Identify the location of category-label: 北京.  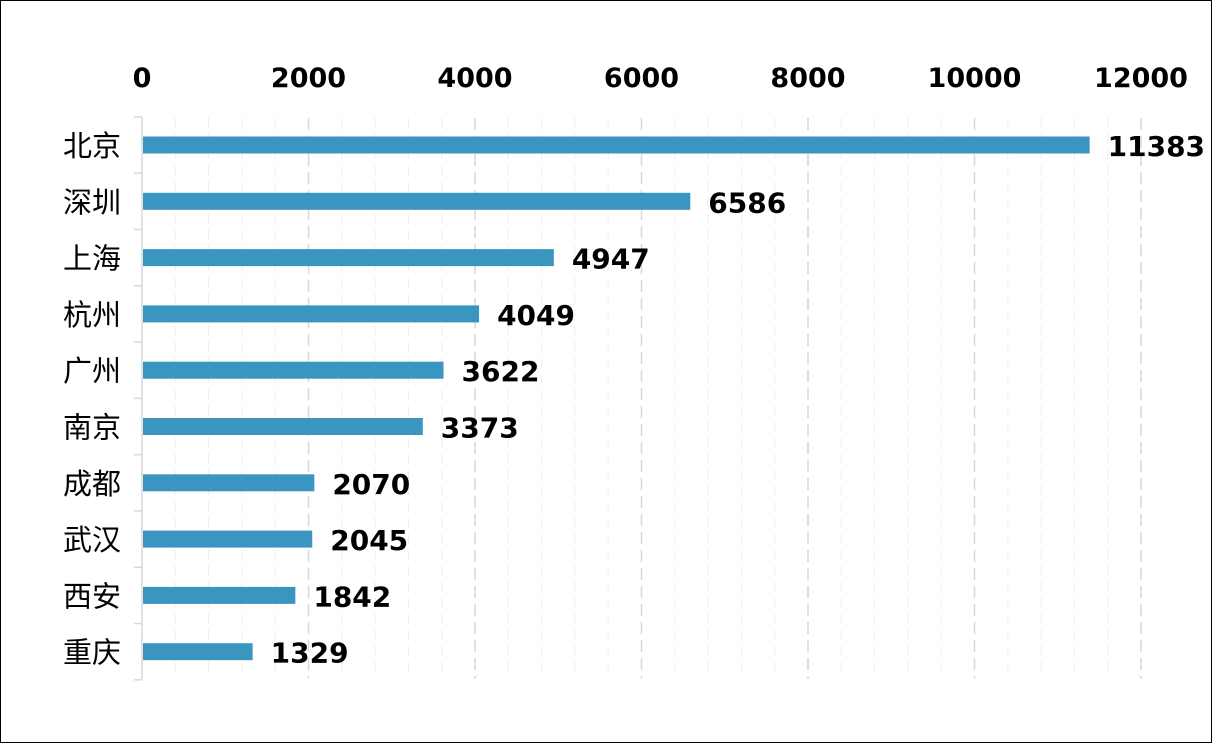
(92, 146).